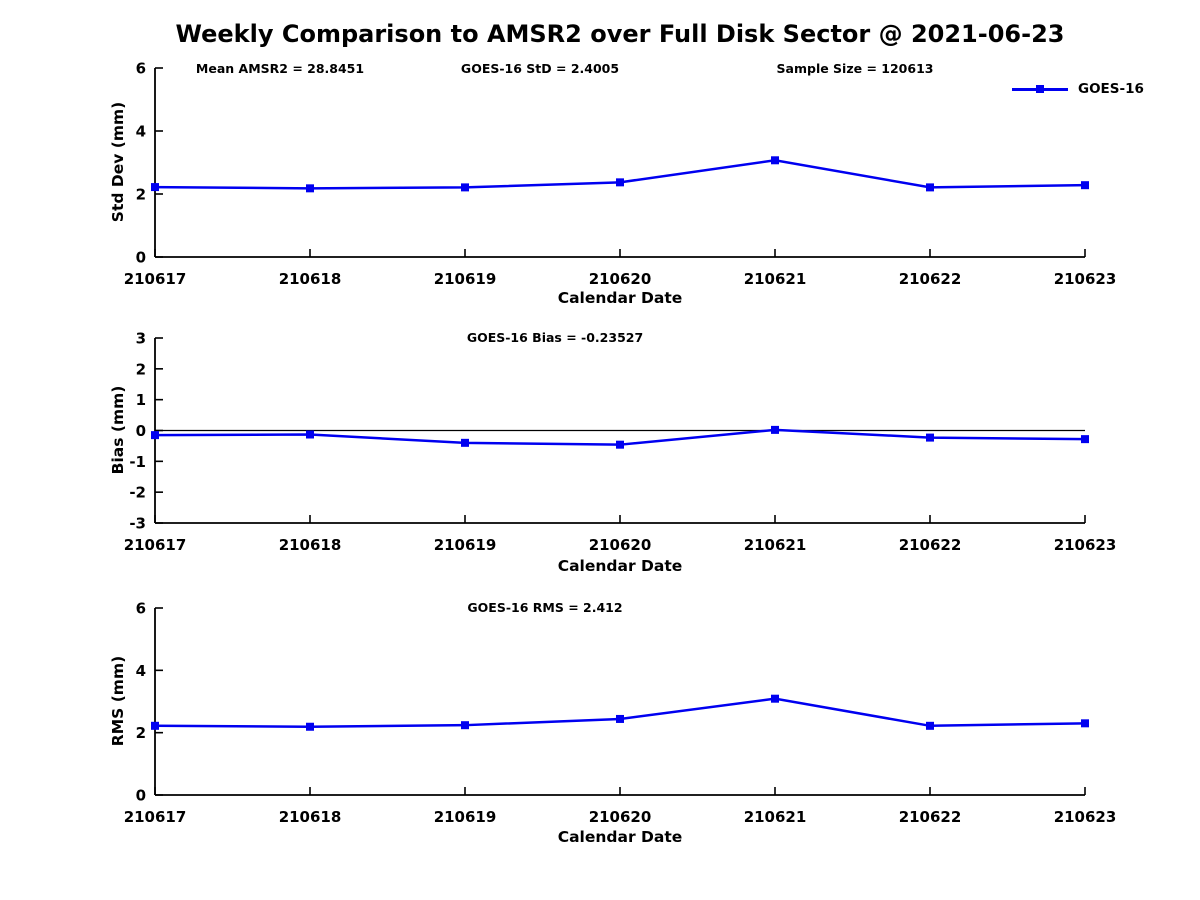  Describe the element at coordinates (137, 493) in the screenshot. I see `y-tick-label: -2` at that location.